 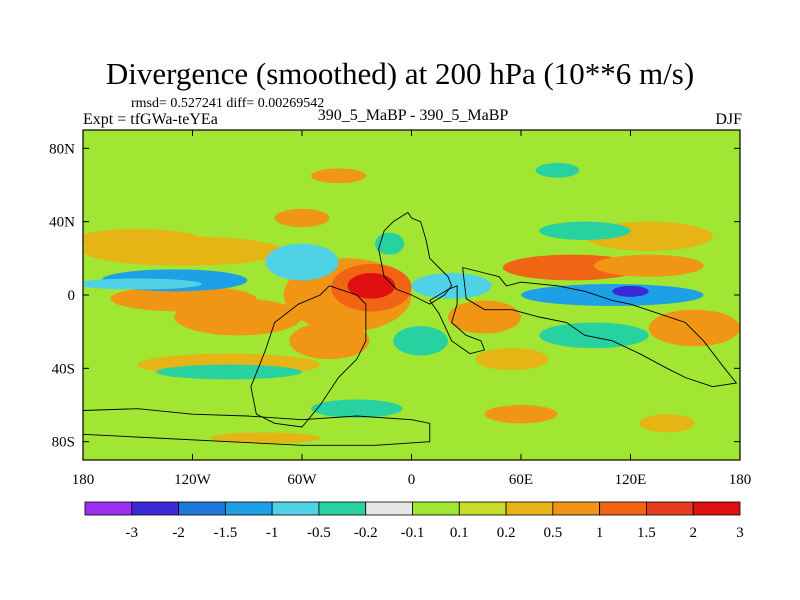 What do you see at coordinates (257, 427) in the screenshot?
I see `antarctica-outline` at bounding box center [257, 427].